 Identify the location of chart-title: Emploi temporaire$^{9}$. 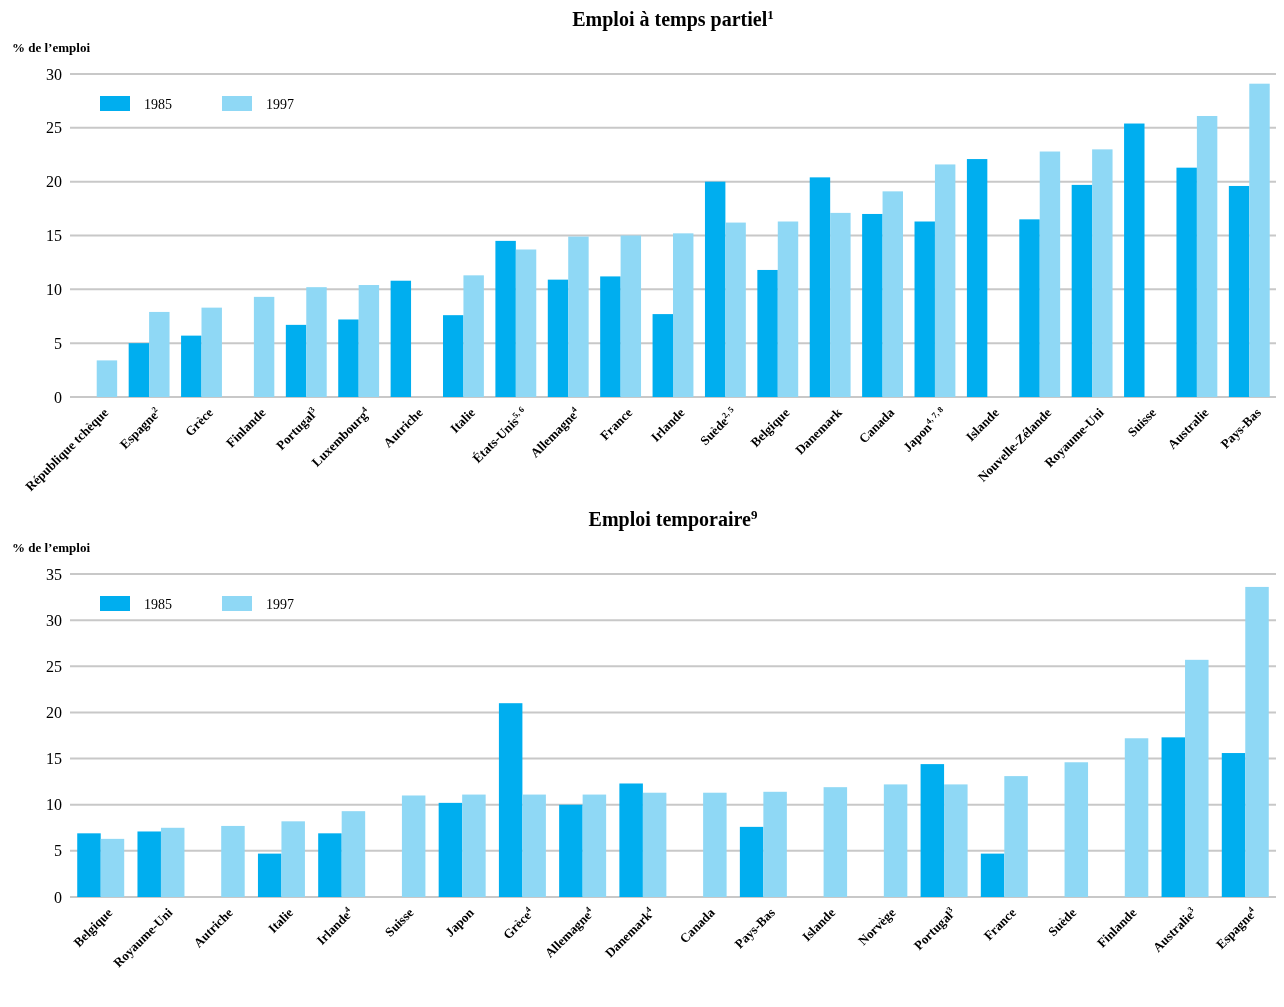
(673, 518).